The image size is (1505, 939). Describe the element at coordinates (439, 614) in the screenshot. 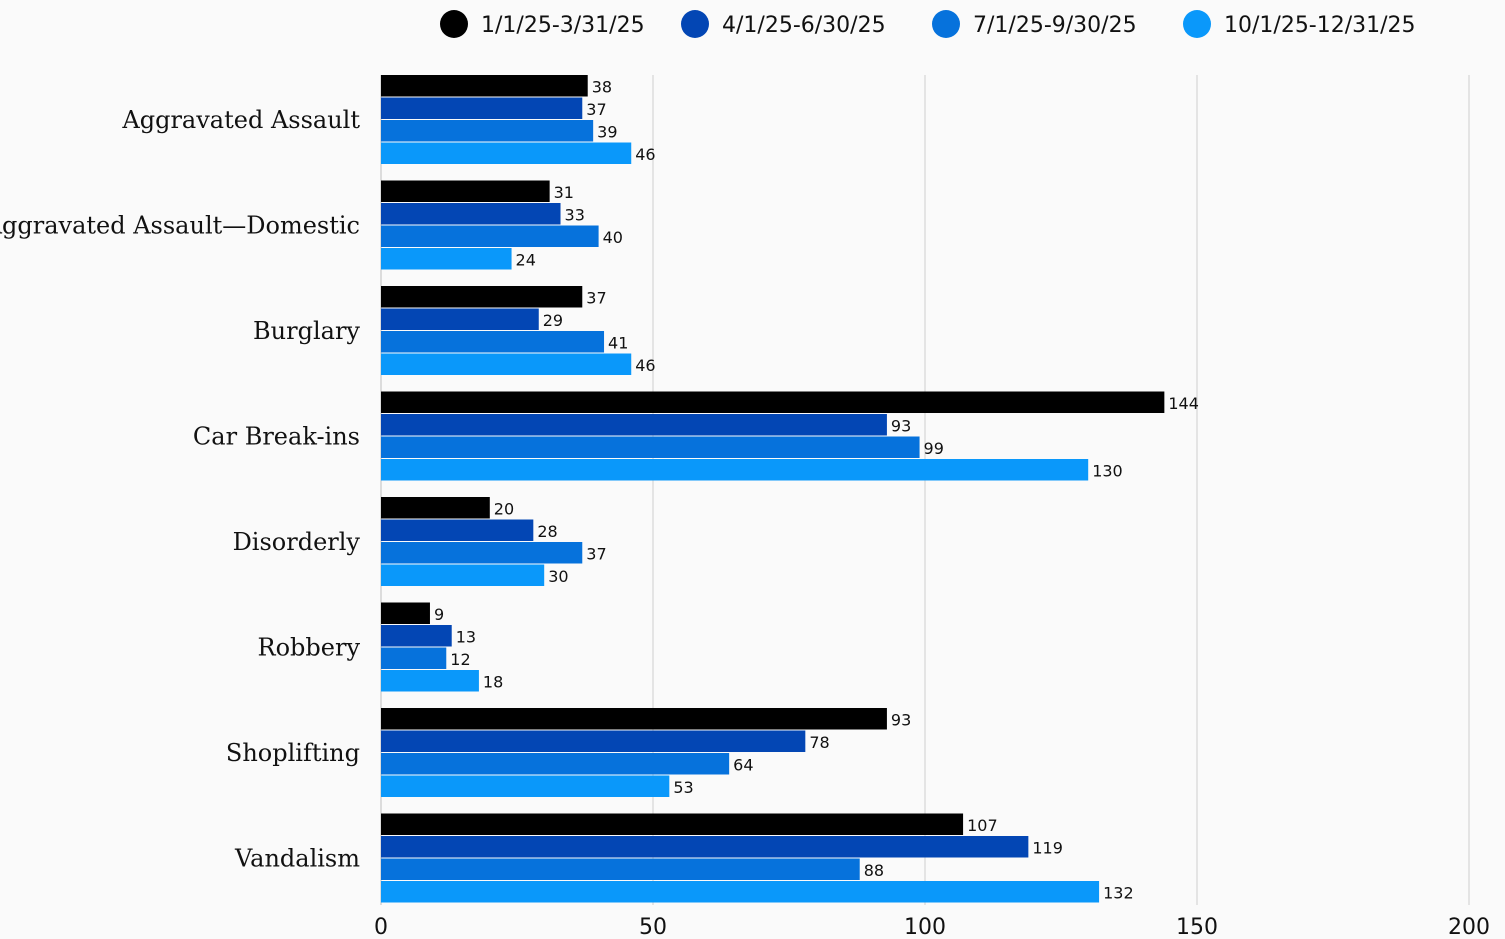

I see `data-label: 9` at that location.